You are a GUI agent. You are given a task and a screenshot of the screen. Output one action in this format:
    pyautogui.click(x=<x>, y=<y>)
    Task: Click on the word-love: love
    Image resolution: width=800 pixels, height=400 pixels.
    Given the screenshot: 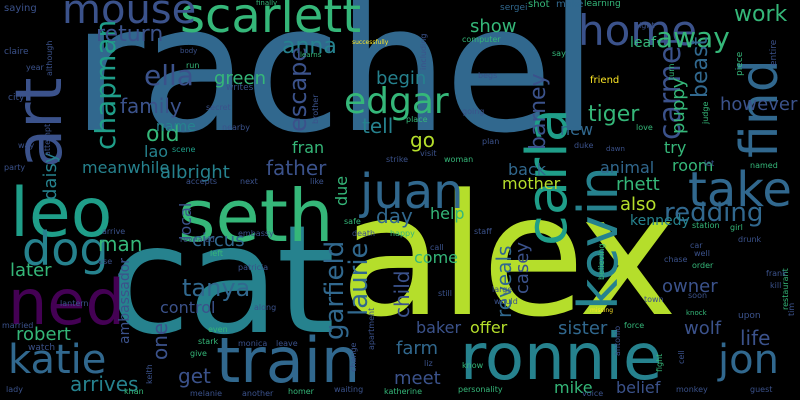 What is the action you would take?
    pyautogui.click(x=644, y=127)
    